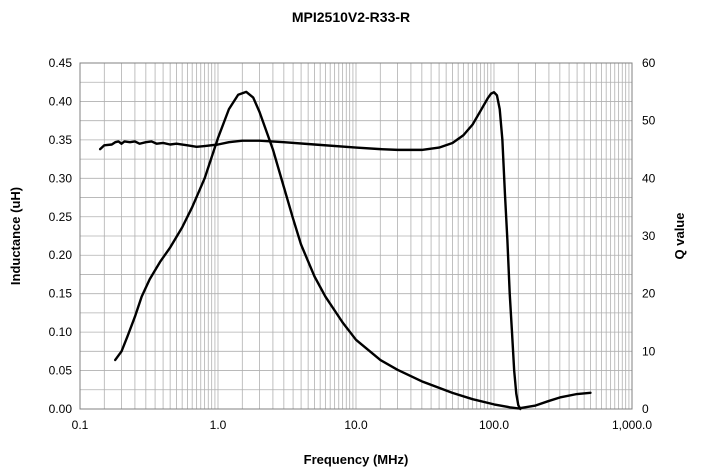 This screenshot has height=474, width=703. I want to click on y2-tick-label: 60, so click(649, 63).